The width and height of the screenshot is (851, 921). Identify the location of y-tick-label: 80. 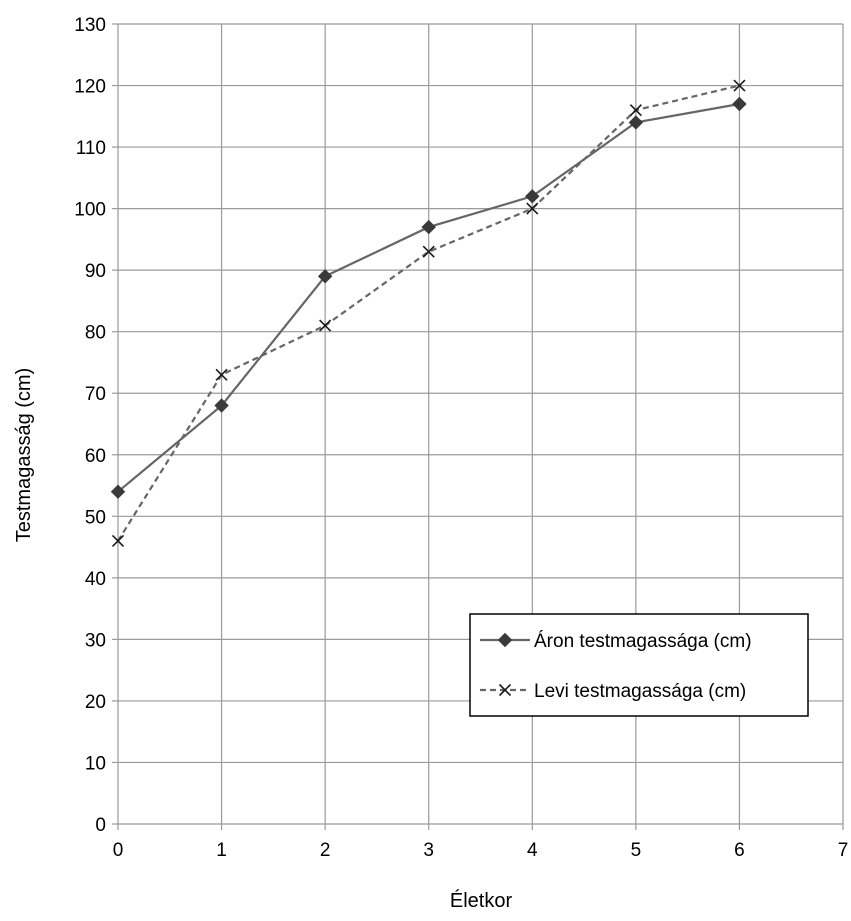
(95, 333).